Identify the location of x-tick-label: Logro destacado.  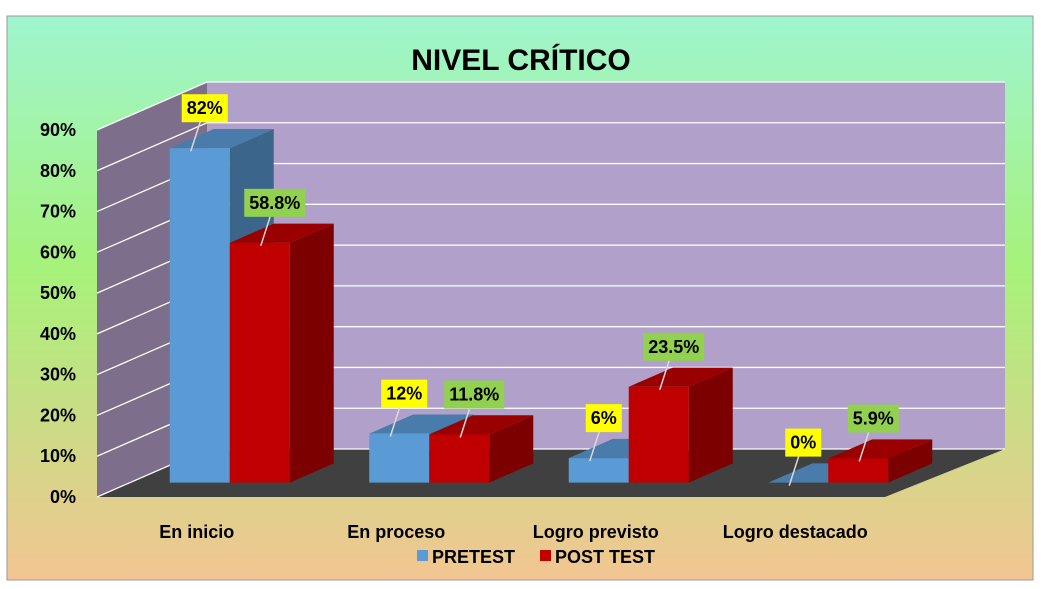
(795, 532).